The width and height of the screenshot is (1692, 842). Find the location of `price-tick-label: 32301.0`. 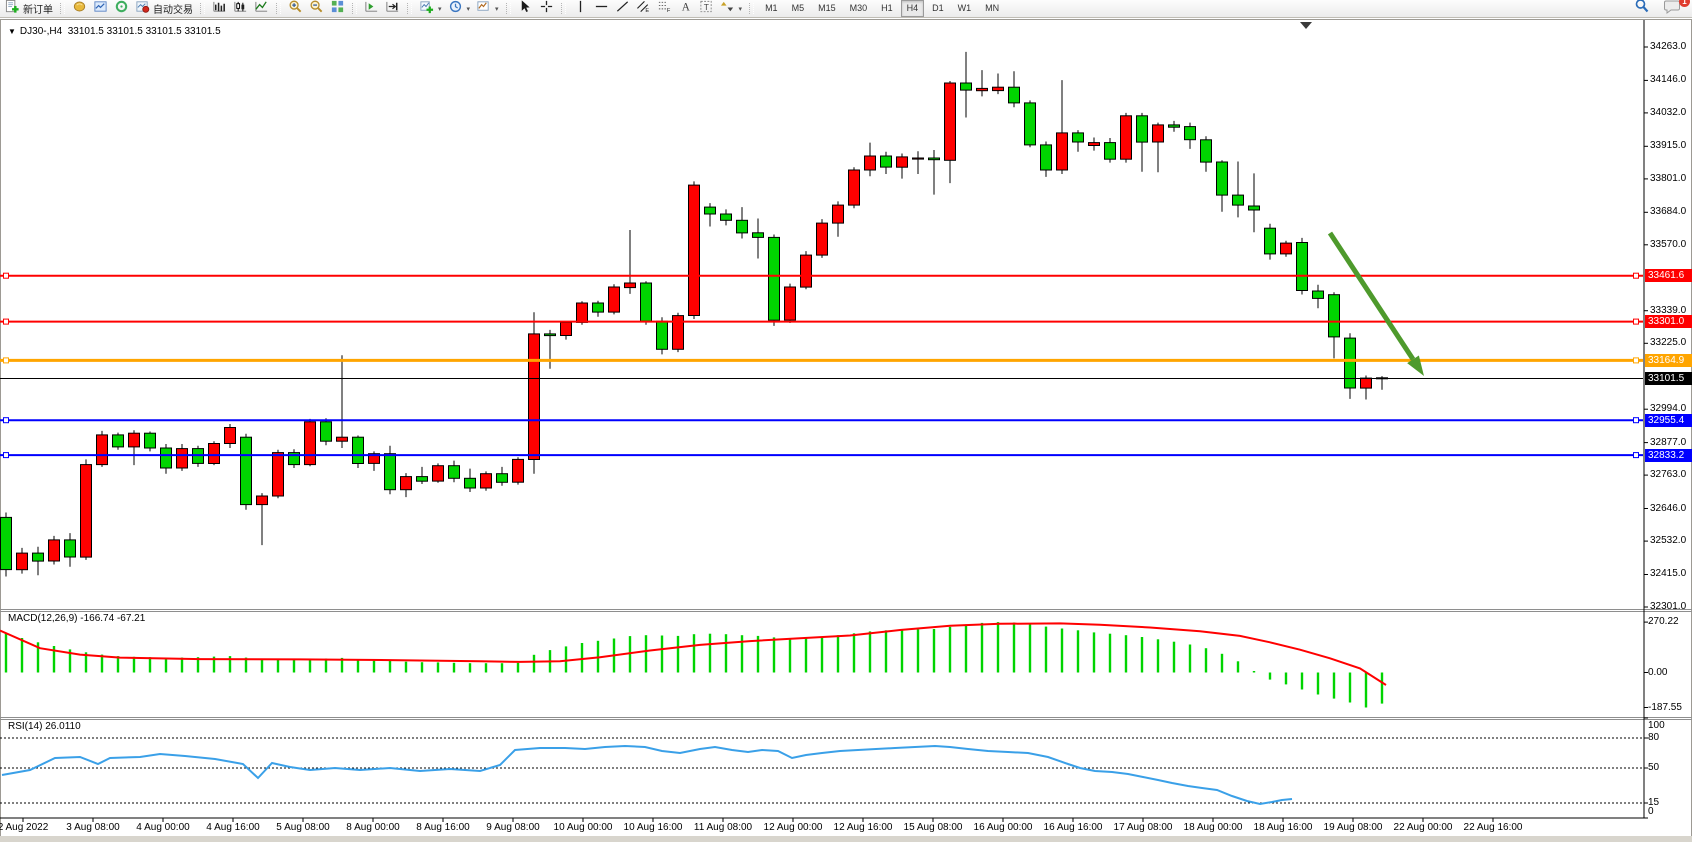

price-tick-label: 32301.0 is located at coordinates (1668, 606).